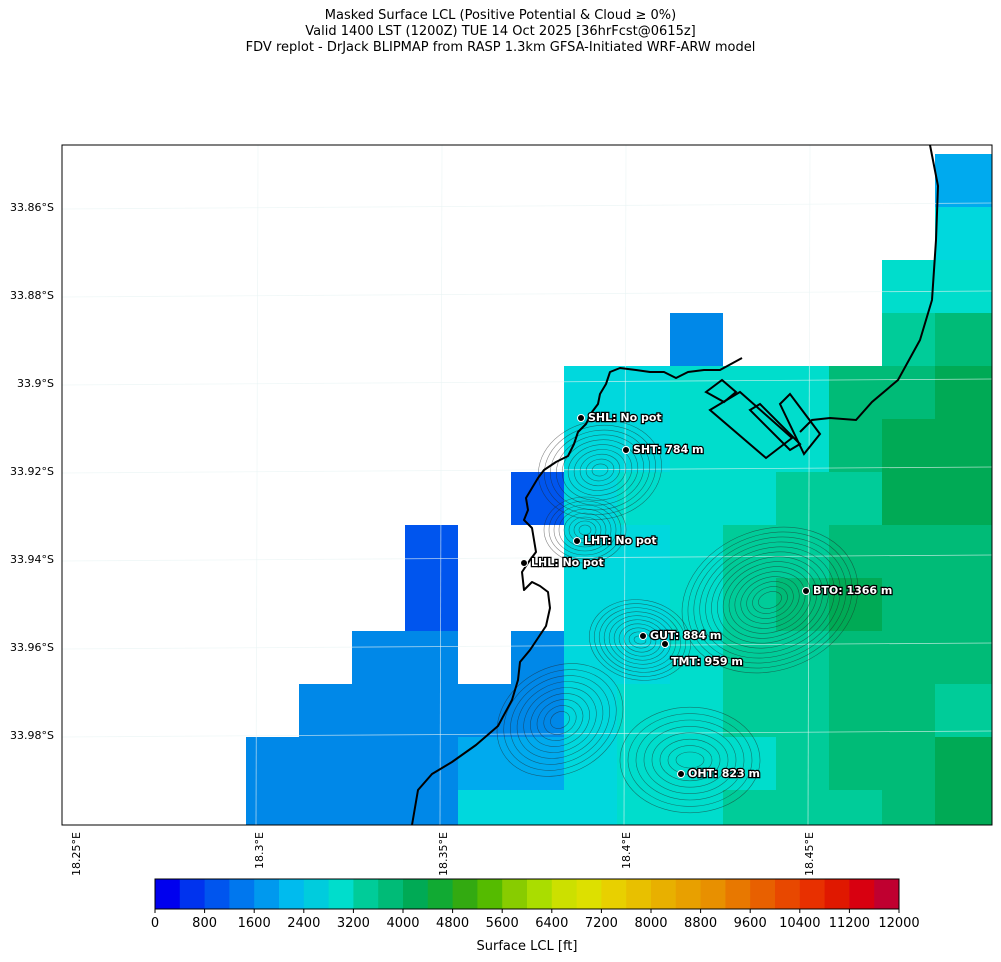 The image size is (1001, 962). What do you see at coordinates (32, 559) in the screenshot?
I see `lat-tick-label: 33.94°S` at bounding box center [32, 559].